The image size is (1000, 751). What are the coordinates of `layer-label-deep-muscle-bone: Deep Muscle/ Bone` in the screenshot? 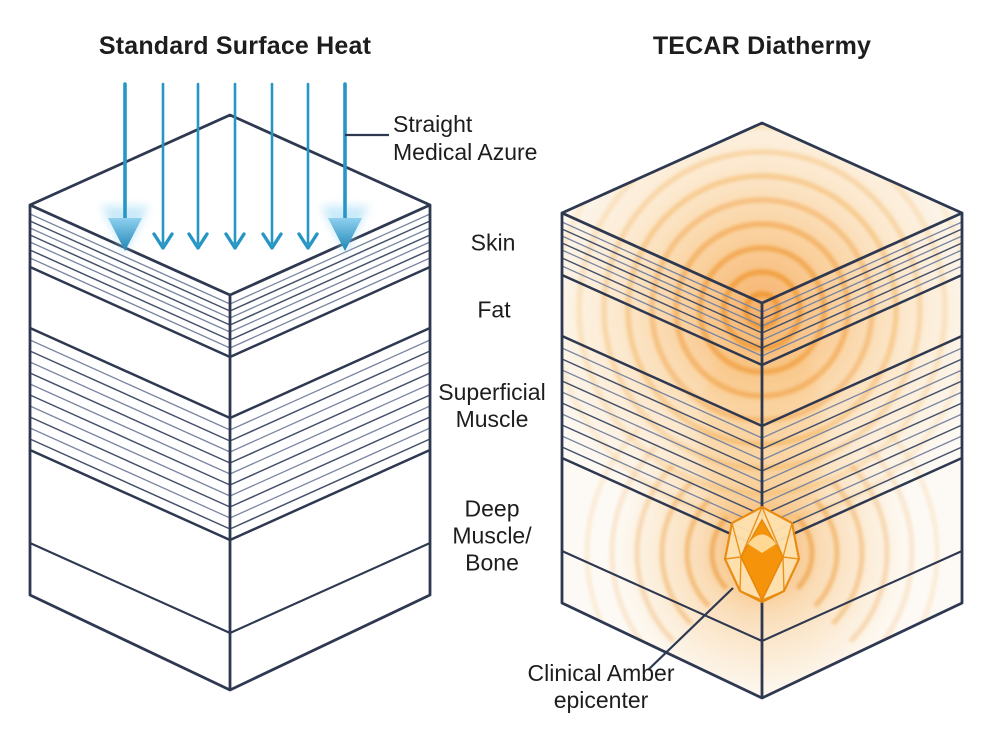 It's located at (492, 535).